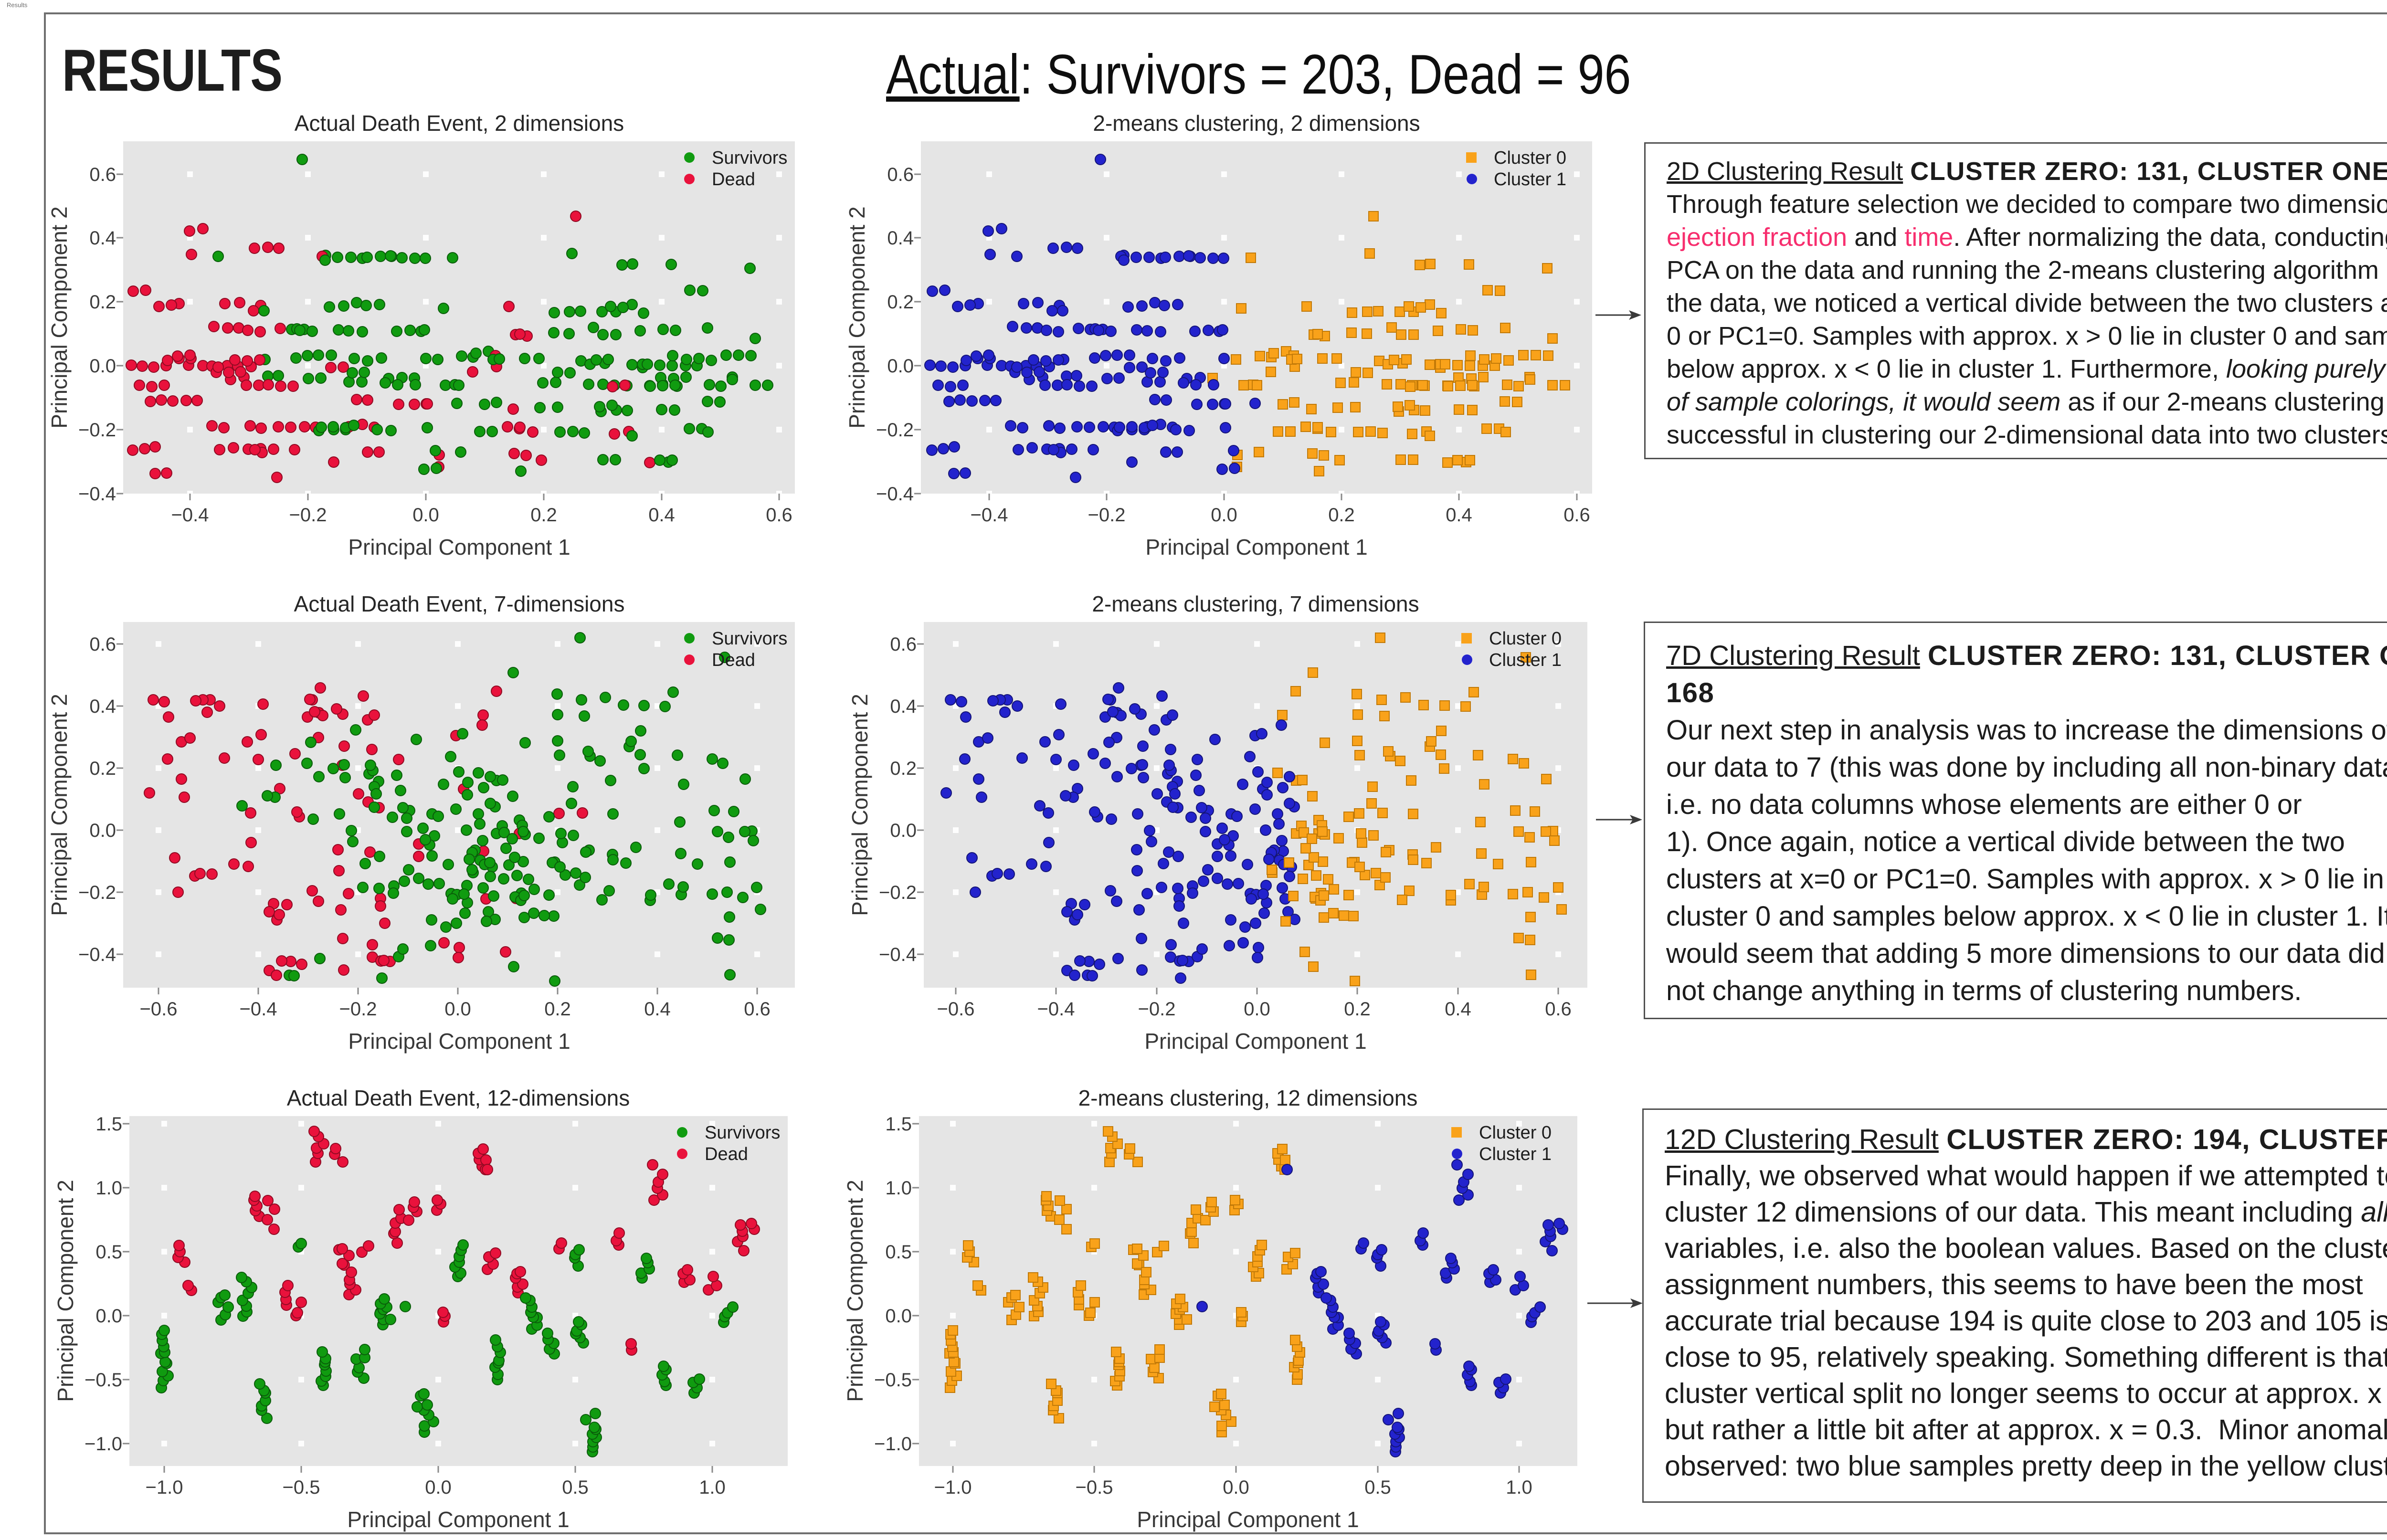  What do you see at coordinates (459, 603) in the screenshot?
I see `svg-text:Actual Death Event, 7-dimensio: Actual Death Event, 7-dimensions` at bounding box center [459, 603].